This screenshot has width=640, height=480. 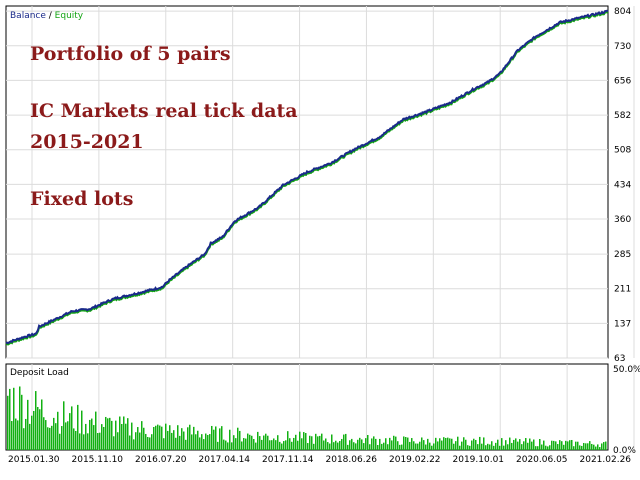 I want to click on x-tick-label: 2015.01.30, so click(x=34, y=460).